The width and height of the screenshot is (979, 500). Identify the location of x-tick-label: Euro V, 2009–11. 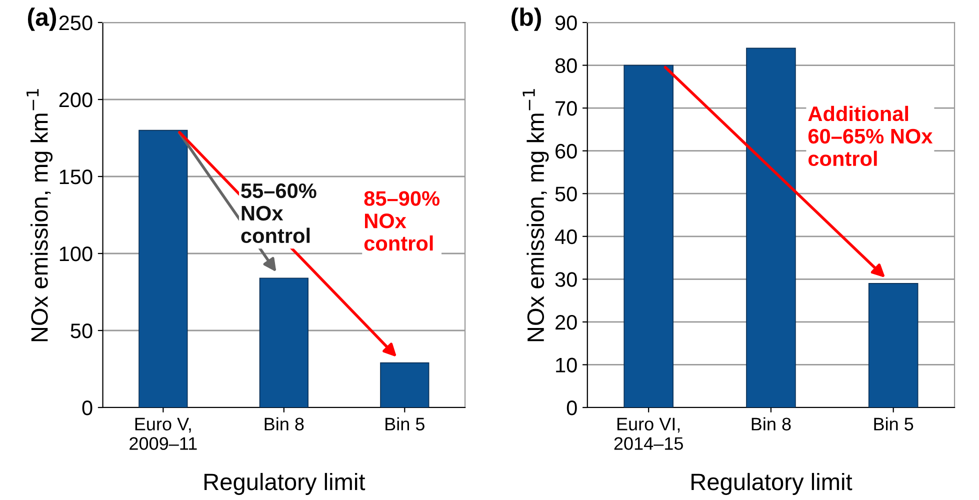
(163, 434).